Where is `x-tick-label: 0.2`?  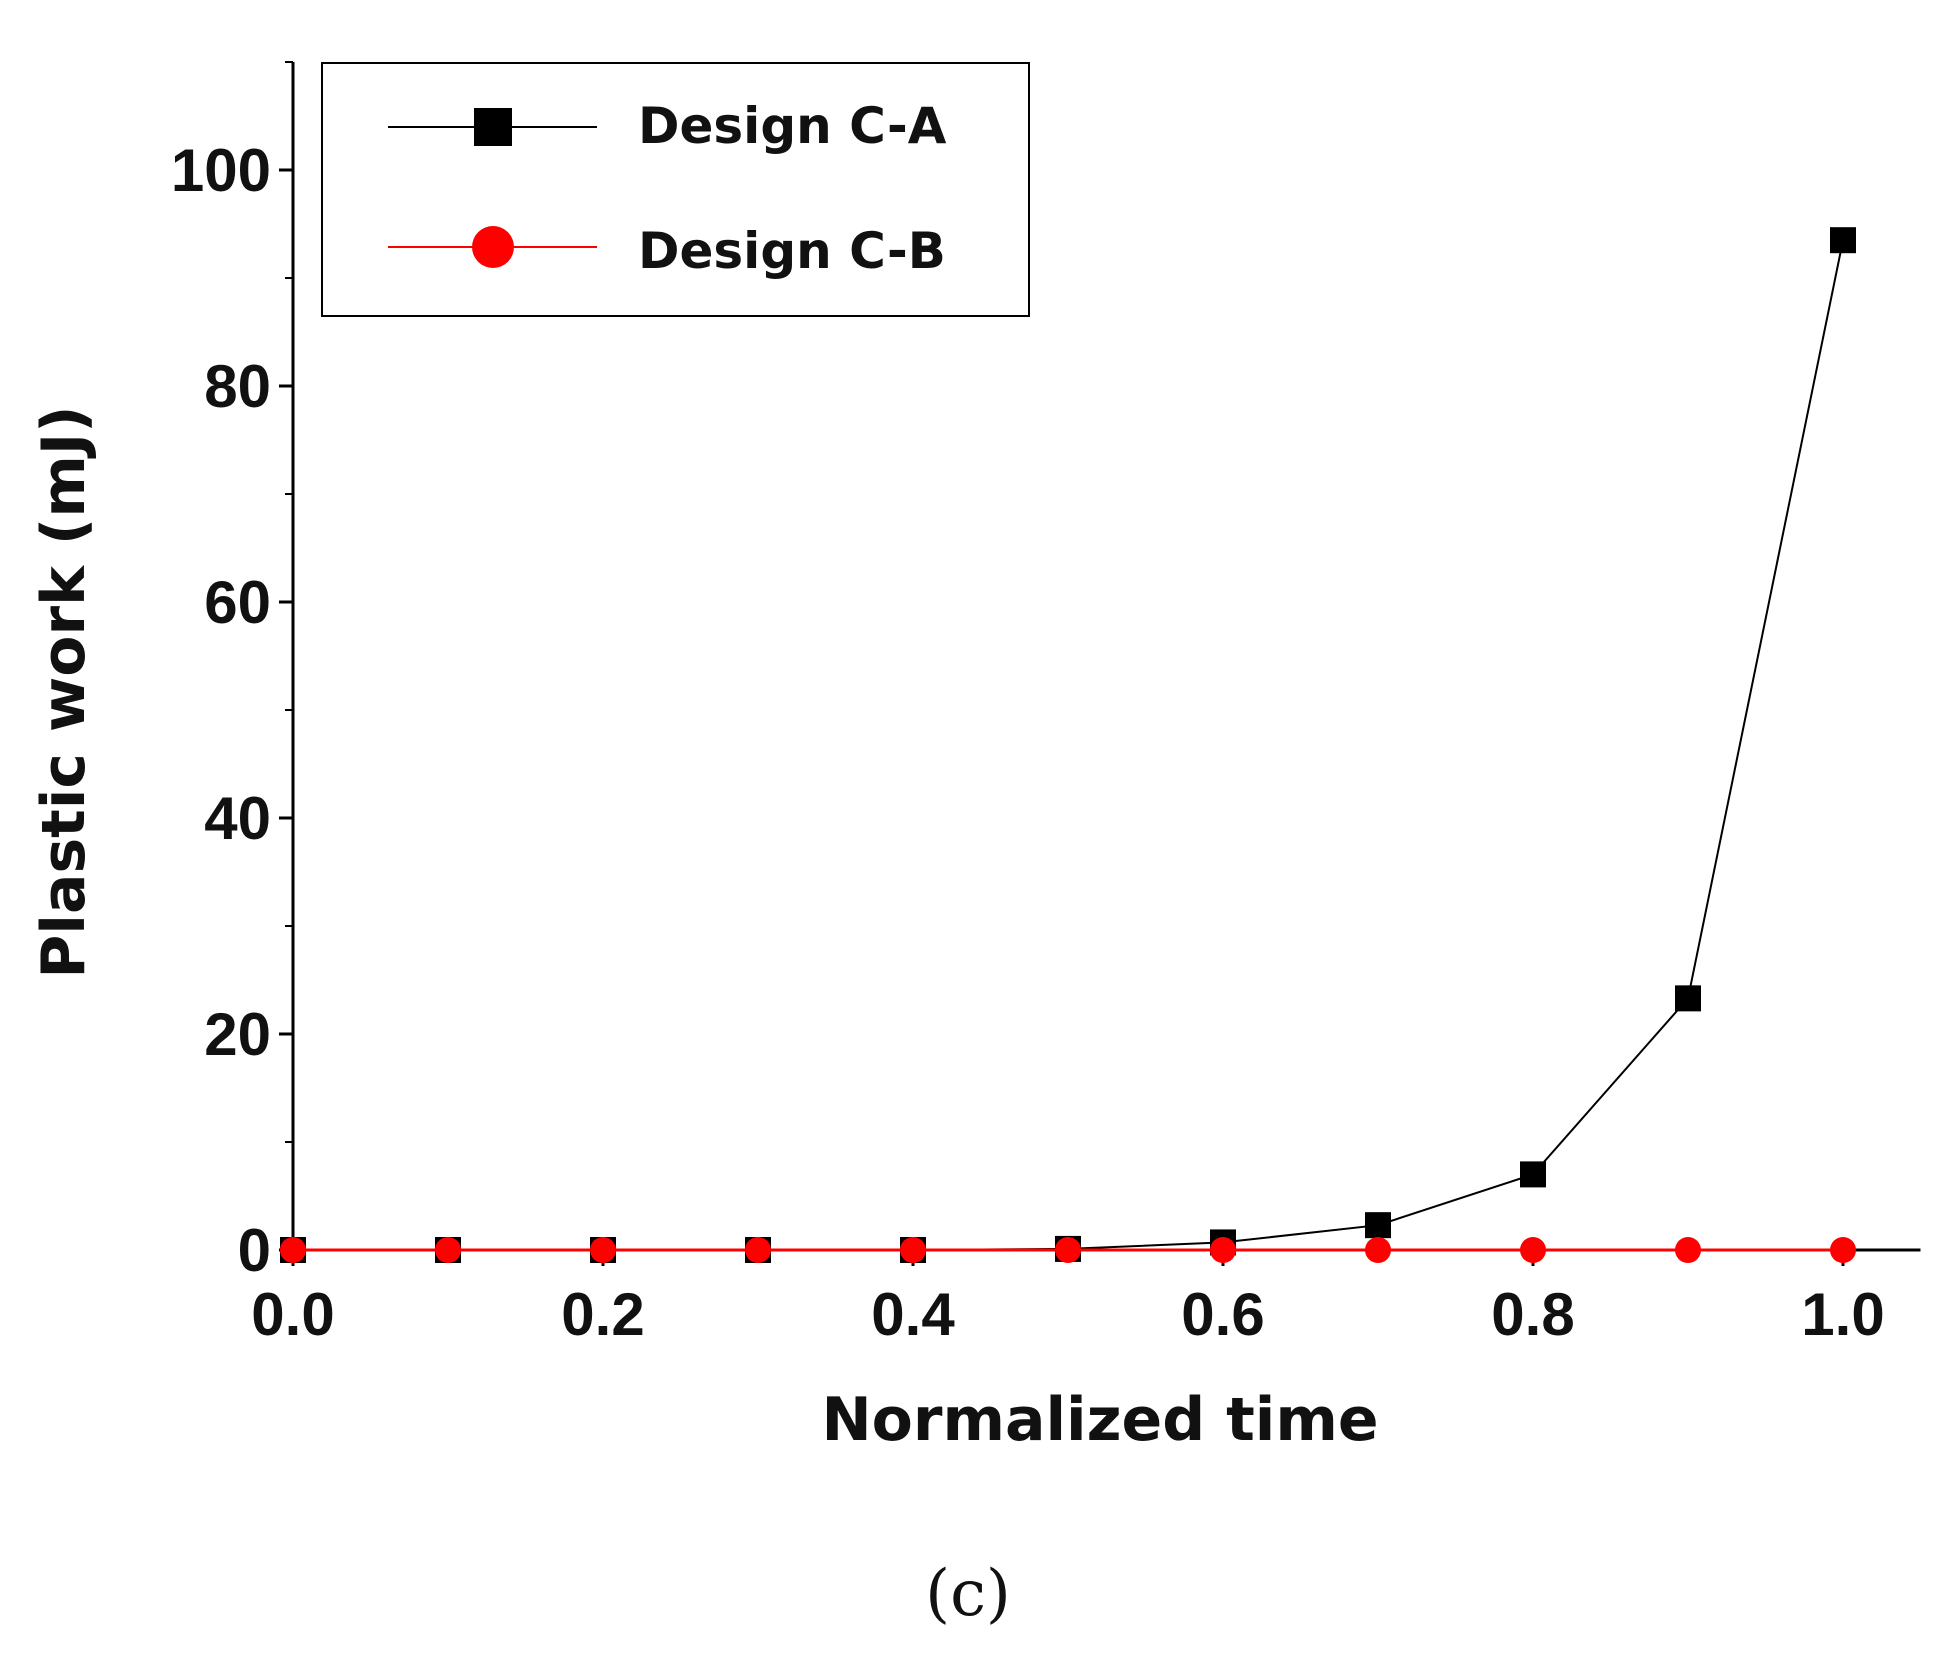 x-tick-label: 0.2 is located at coordinates (602, 1314).